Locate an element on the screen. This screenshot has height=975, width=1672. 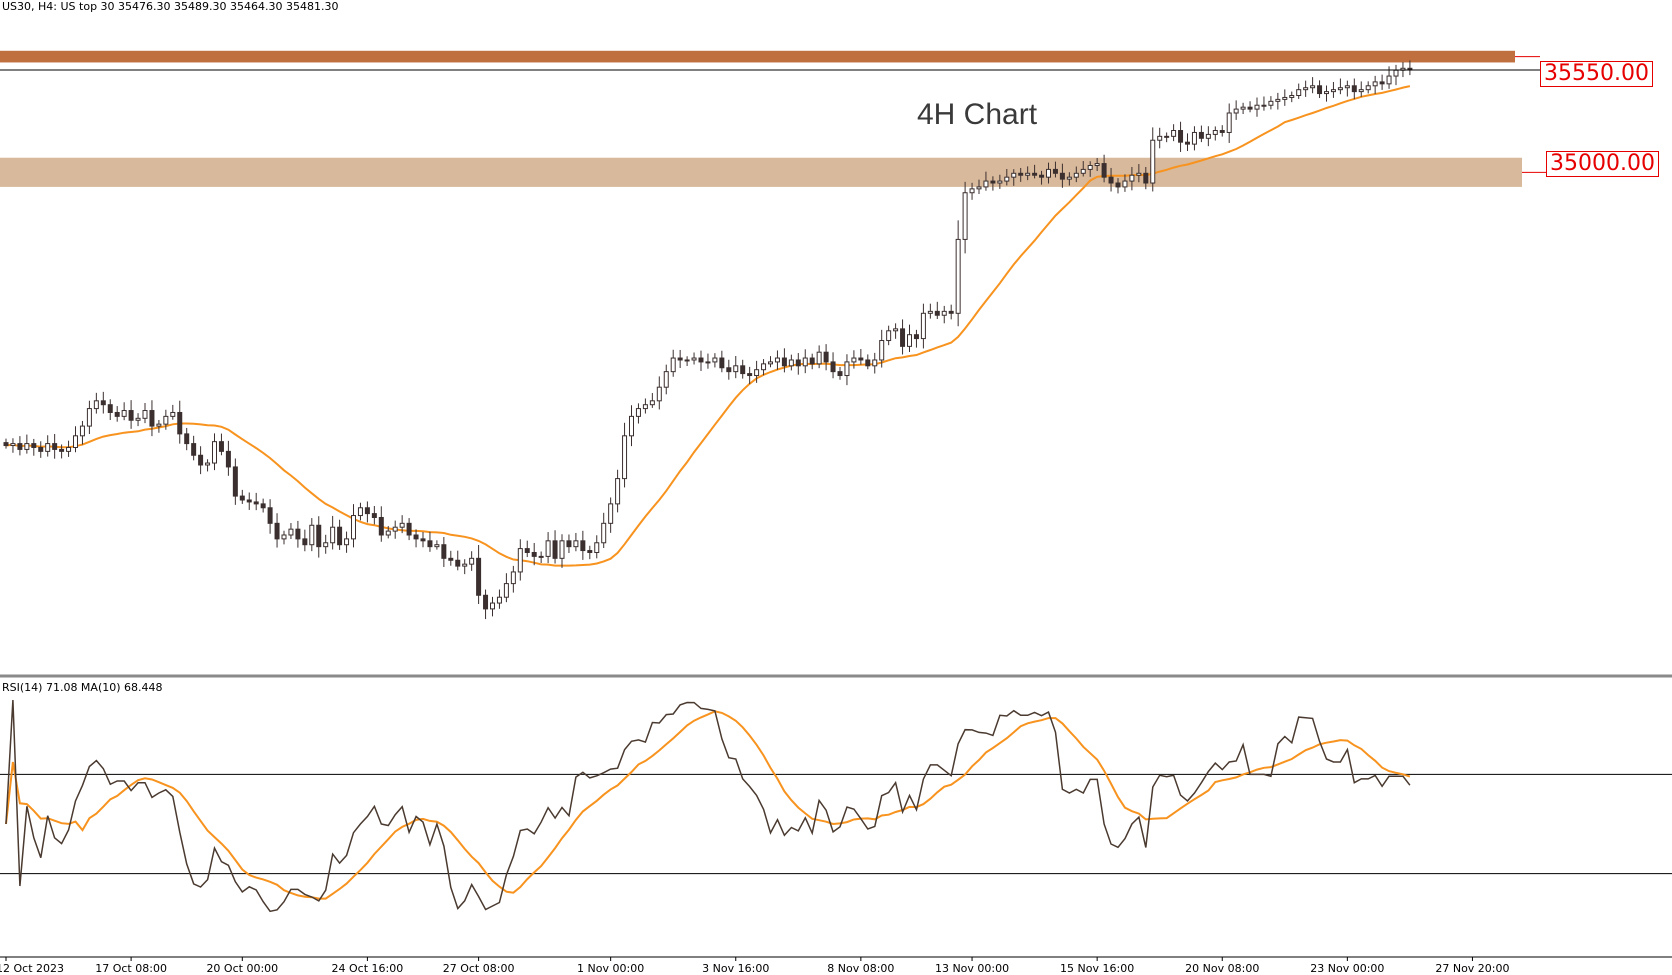
level-label-upper: 35550.00 is located at coordinates (1596, 74).